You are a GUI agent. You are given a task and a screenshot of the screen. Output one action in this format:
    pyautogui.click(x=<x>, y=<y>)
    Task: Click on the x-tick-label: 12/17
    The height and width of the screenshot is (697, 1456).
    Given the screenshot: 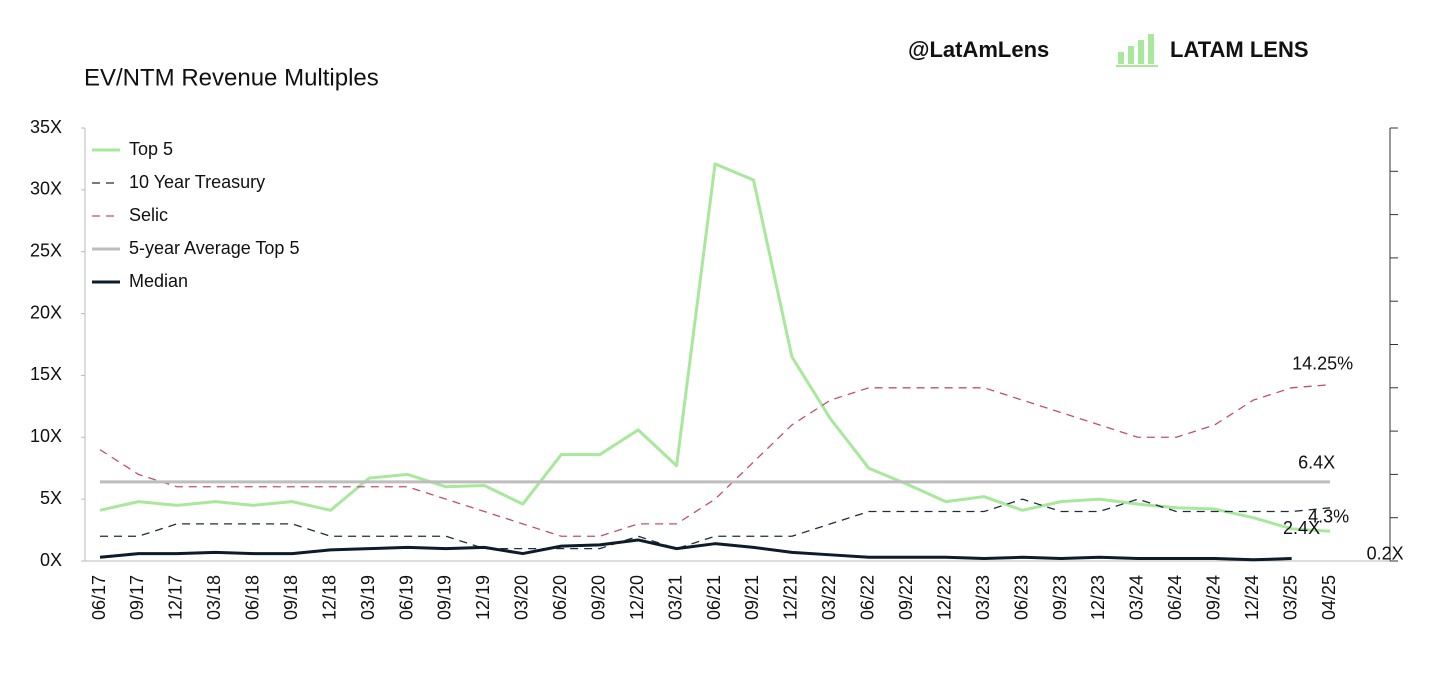 What is the action you would take?
    pyautogui.click(x=176, y=597)
    